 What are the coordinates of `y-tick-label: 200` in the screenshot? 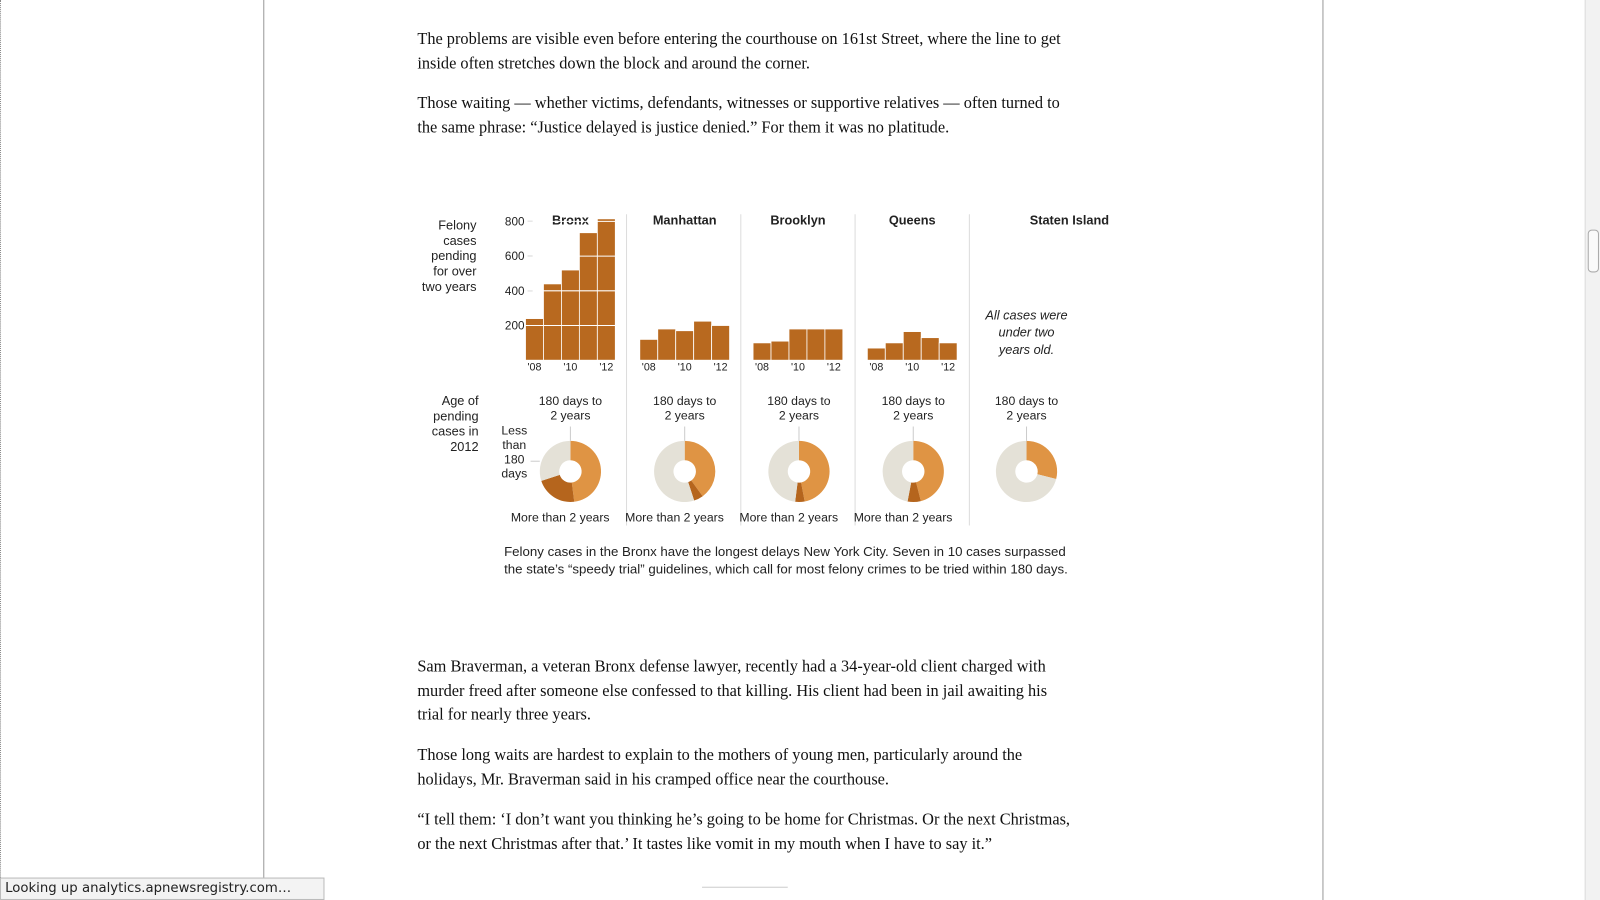 It's located at (515, 326).